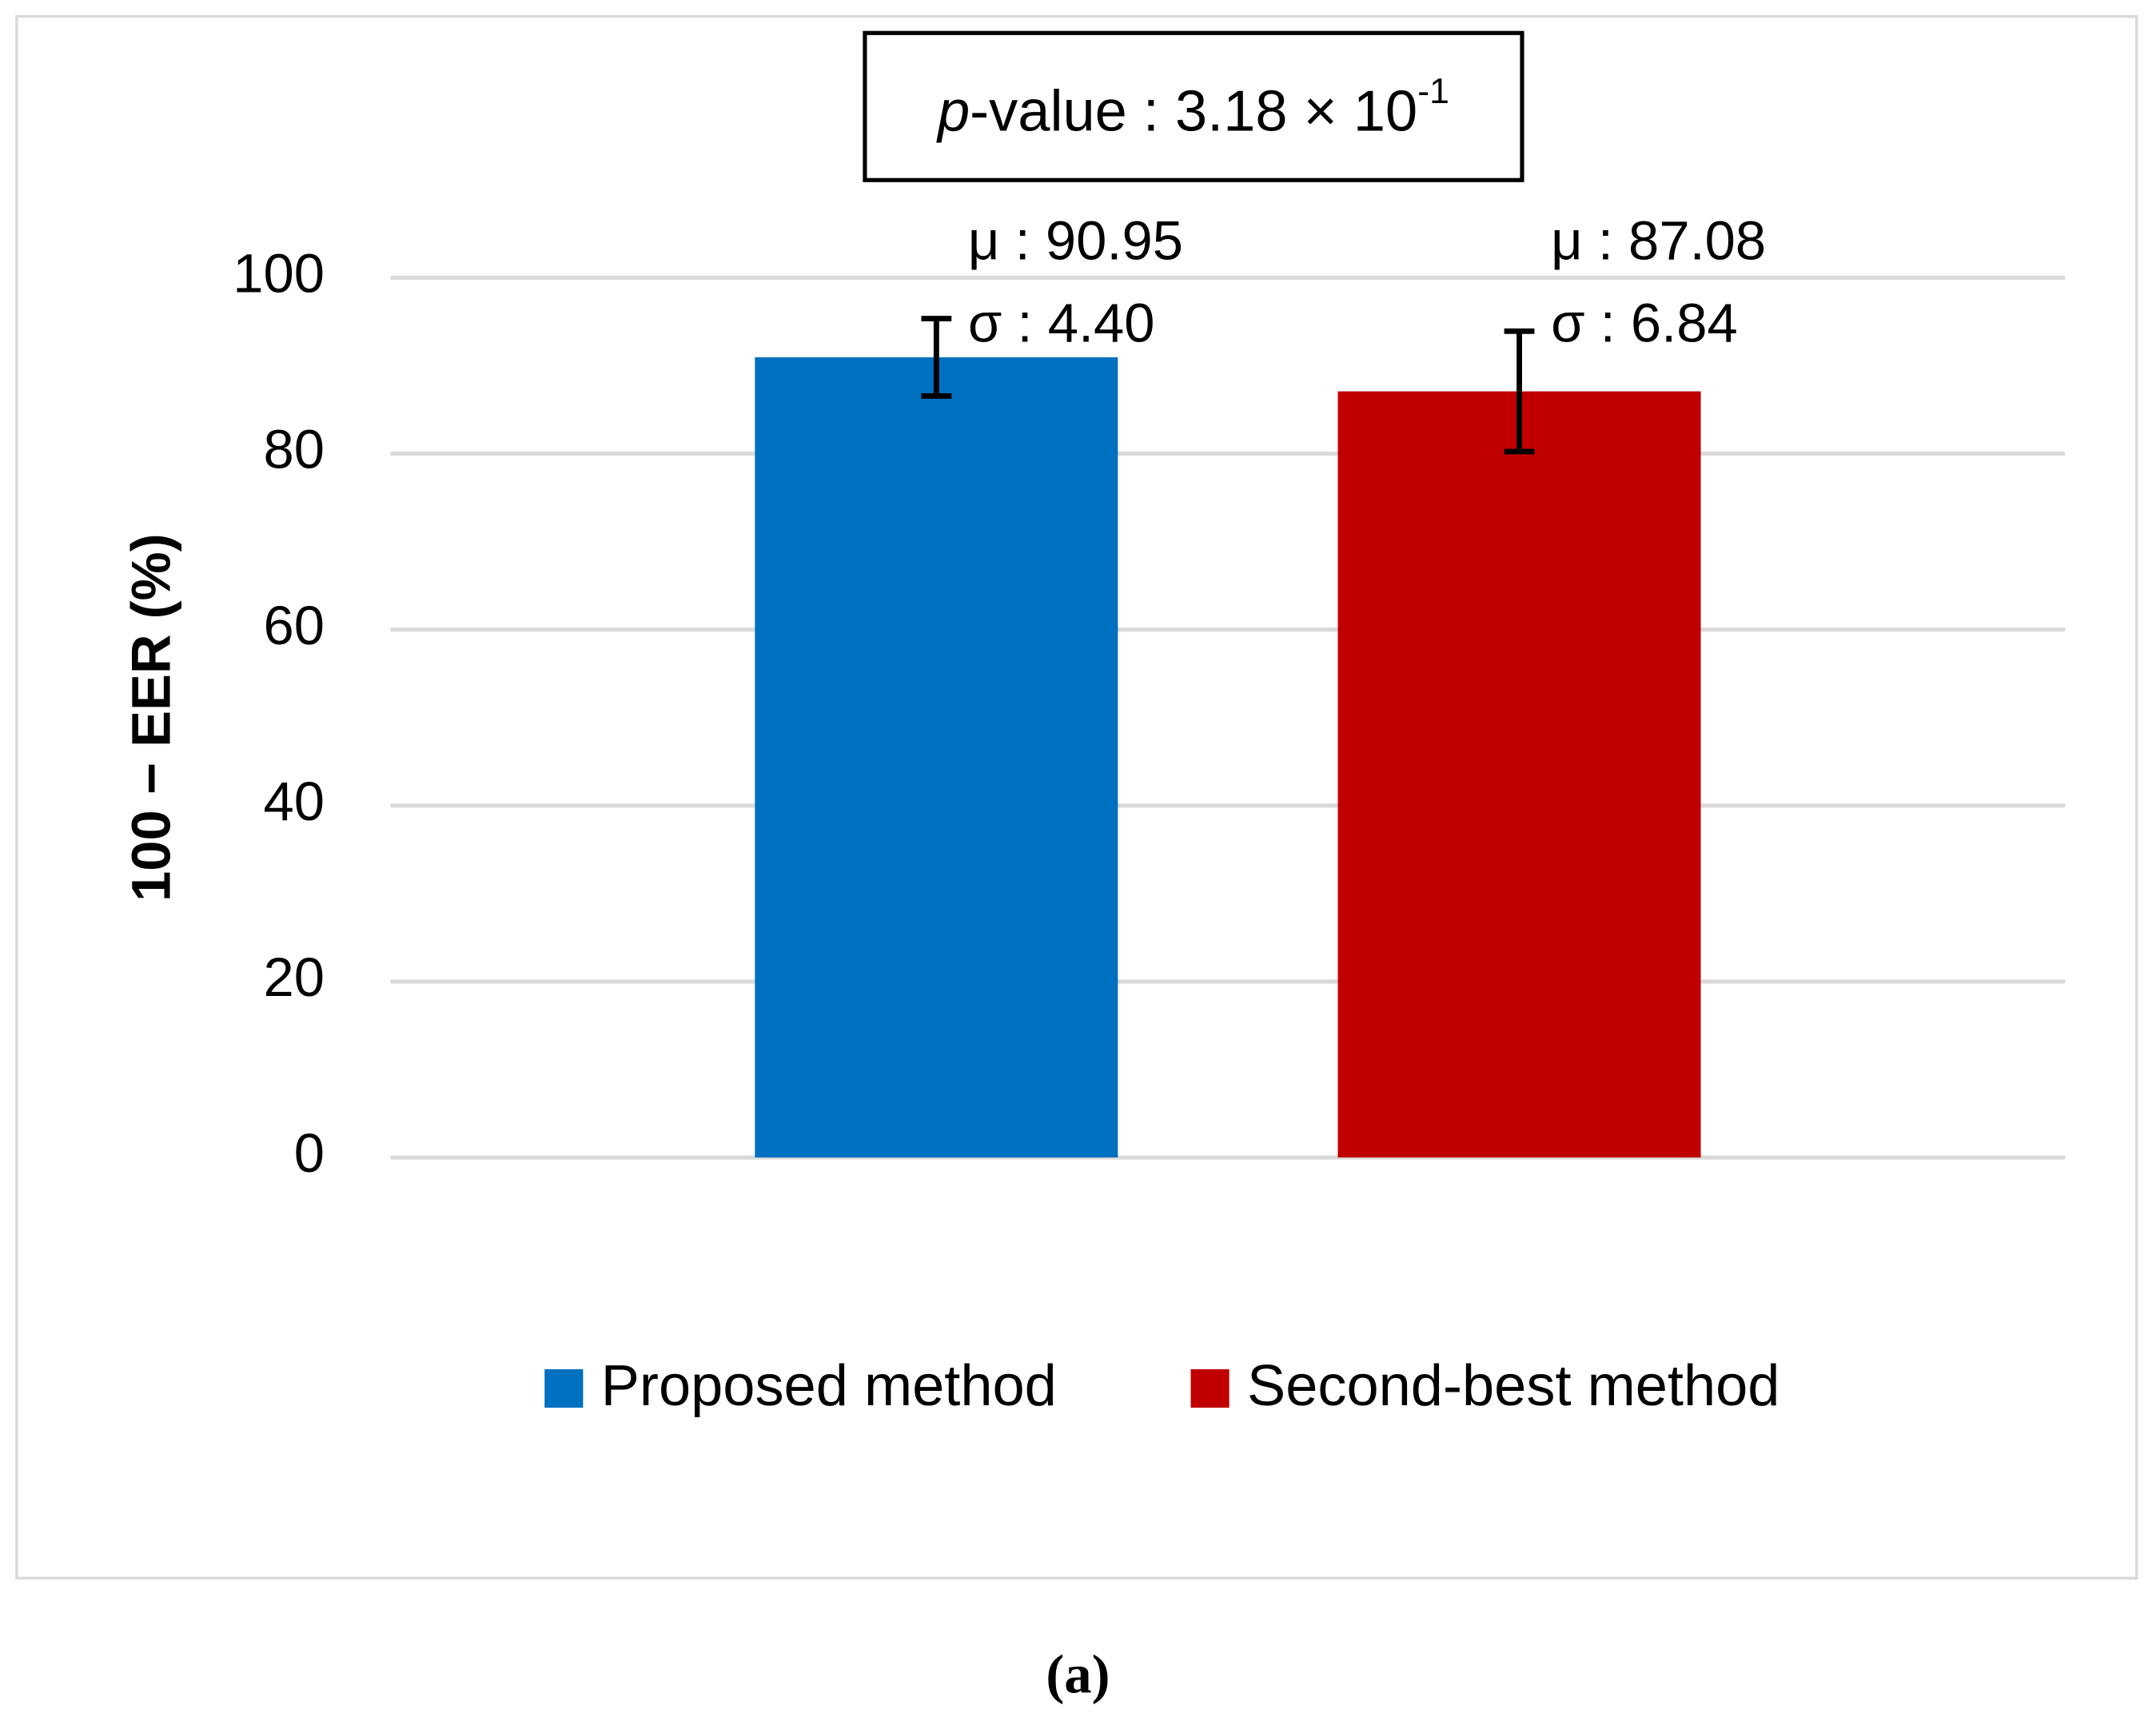 Image resolution: width=2156 pixels, height=1717 pixels. What do you see at coordinates (279, 274) in the screenshot?
I see `y-tick-label: 100` at bounding box center [279, 274].